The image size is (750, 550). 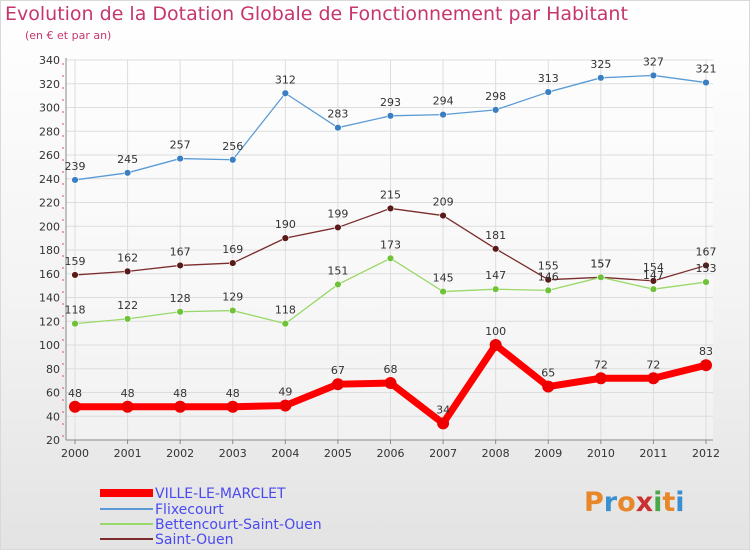 What do you see at coordinates (233, 453) in the screenshot?
I see `x-tick-label: 2003` at bounding box center [233, 453].